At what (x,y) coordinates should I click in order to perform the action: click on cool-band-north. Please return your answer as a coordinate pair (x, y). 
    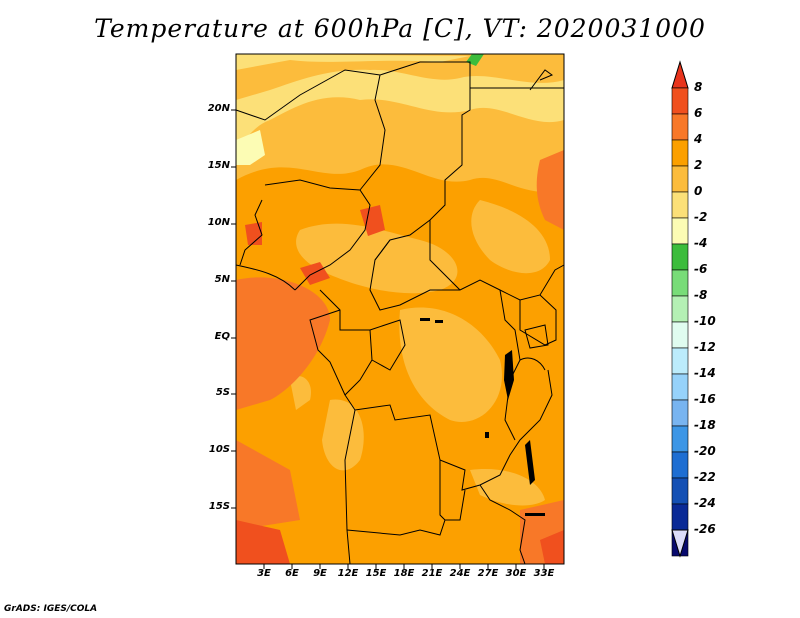
    Looking at the image, I should click on (400, 102).